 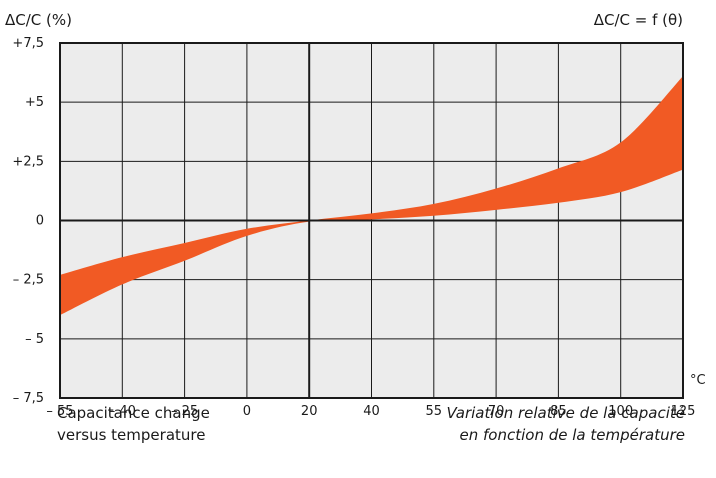 I want to click on x-tick-label: 125, so click(x=683, y=411).